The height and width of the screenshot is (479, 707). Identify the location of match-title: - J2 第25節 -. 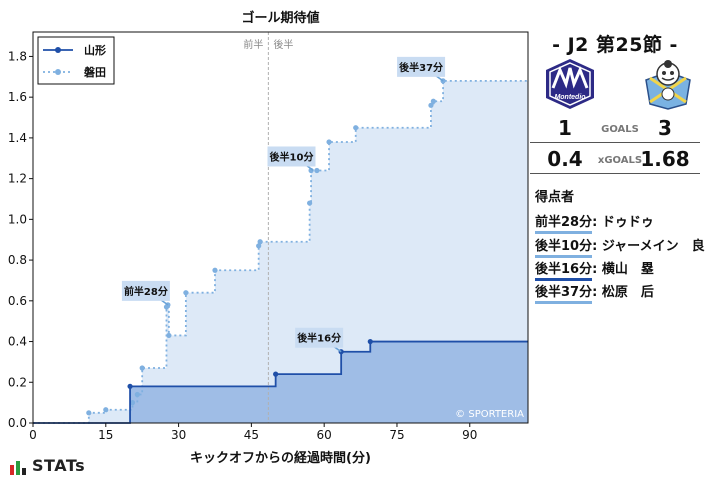
(615, 45).